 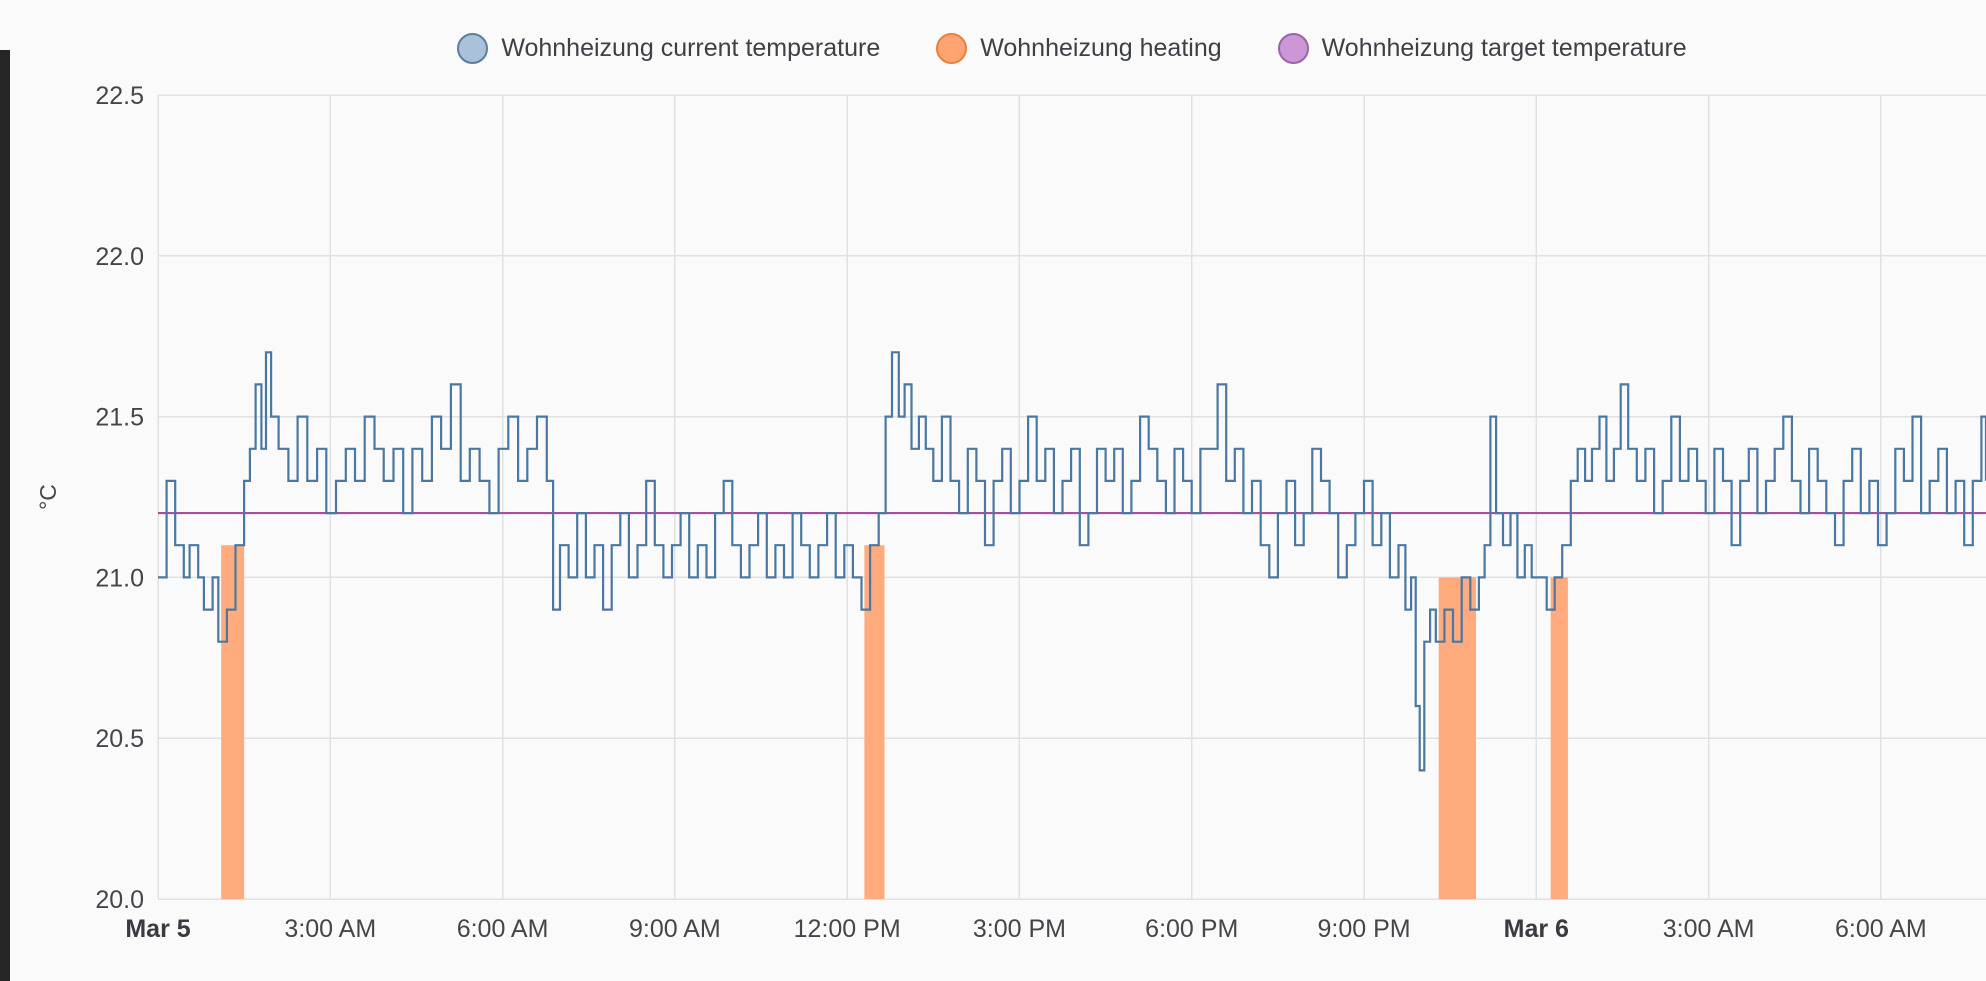 What do you see at coordinates (119, 418) in the screenshot?
I see `svg-text: 21.5` at bounding box center [119, 418].